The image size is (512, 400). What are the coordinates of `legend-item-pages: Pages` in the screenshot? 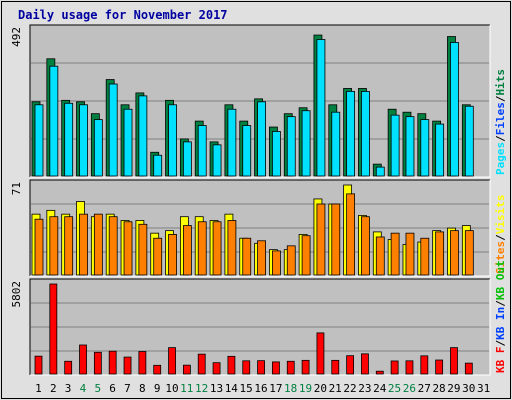 It's located at (500, 158).